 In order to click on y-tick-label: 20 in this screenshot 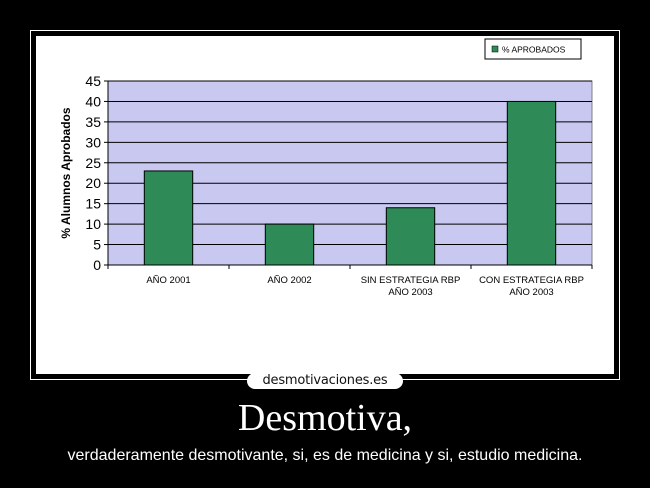, I will do `click(93, 183)`.